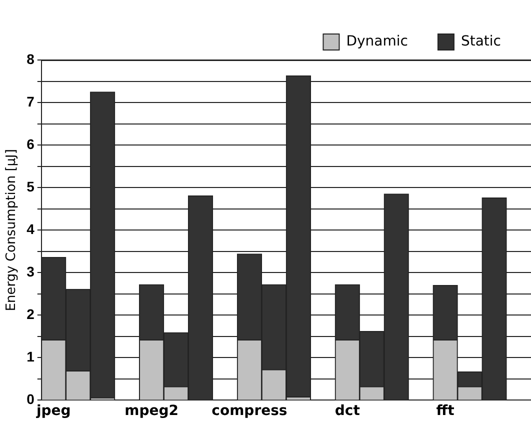  I want to click on y-axis-title: Energy Consumption [μJ], so click(12, 230).